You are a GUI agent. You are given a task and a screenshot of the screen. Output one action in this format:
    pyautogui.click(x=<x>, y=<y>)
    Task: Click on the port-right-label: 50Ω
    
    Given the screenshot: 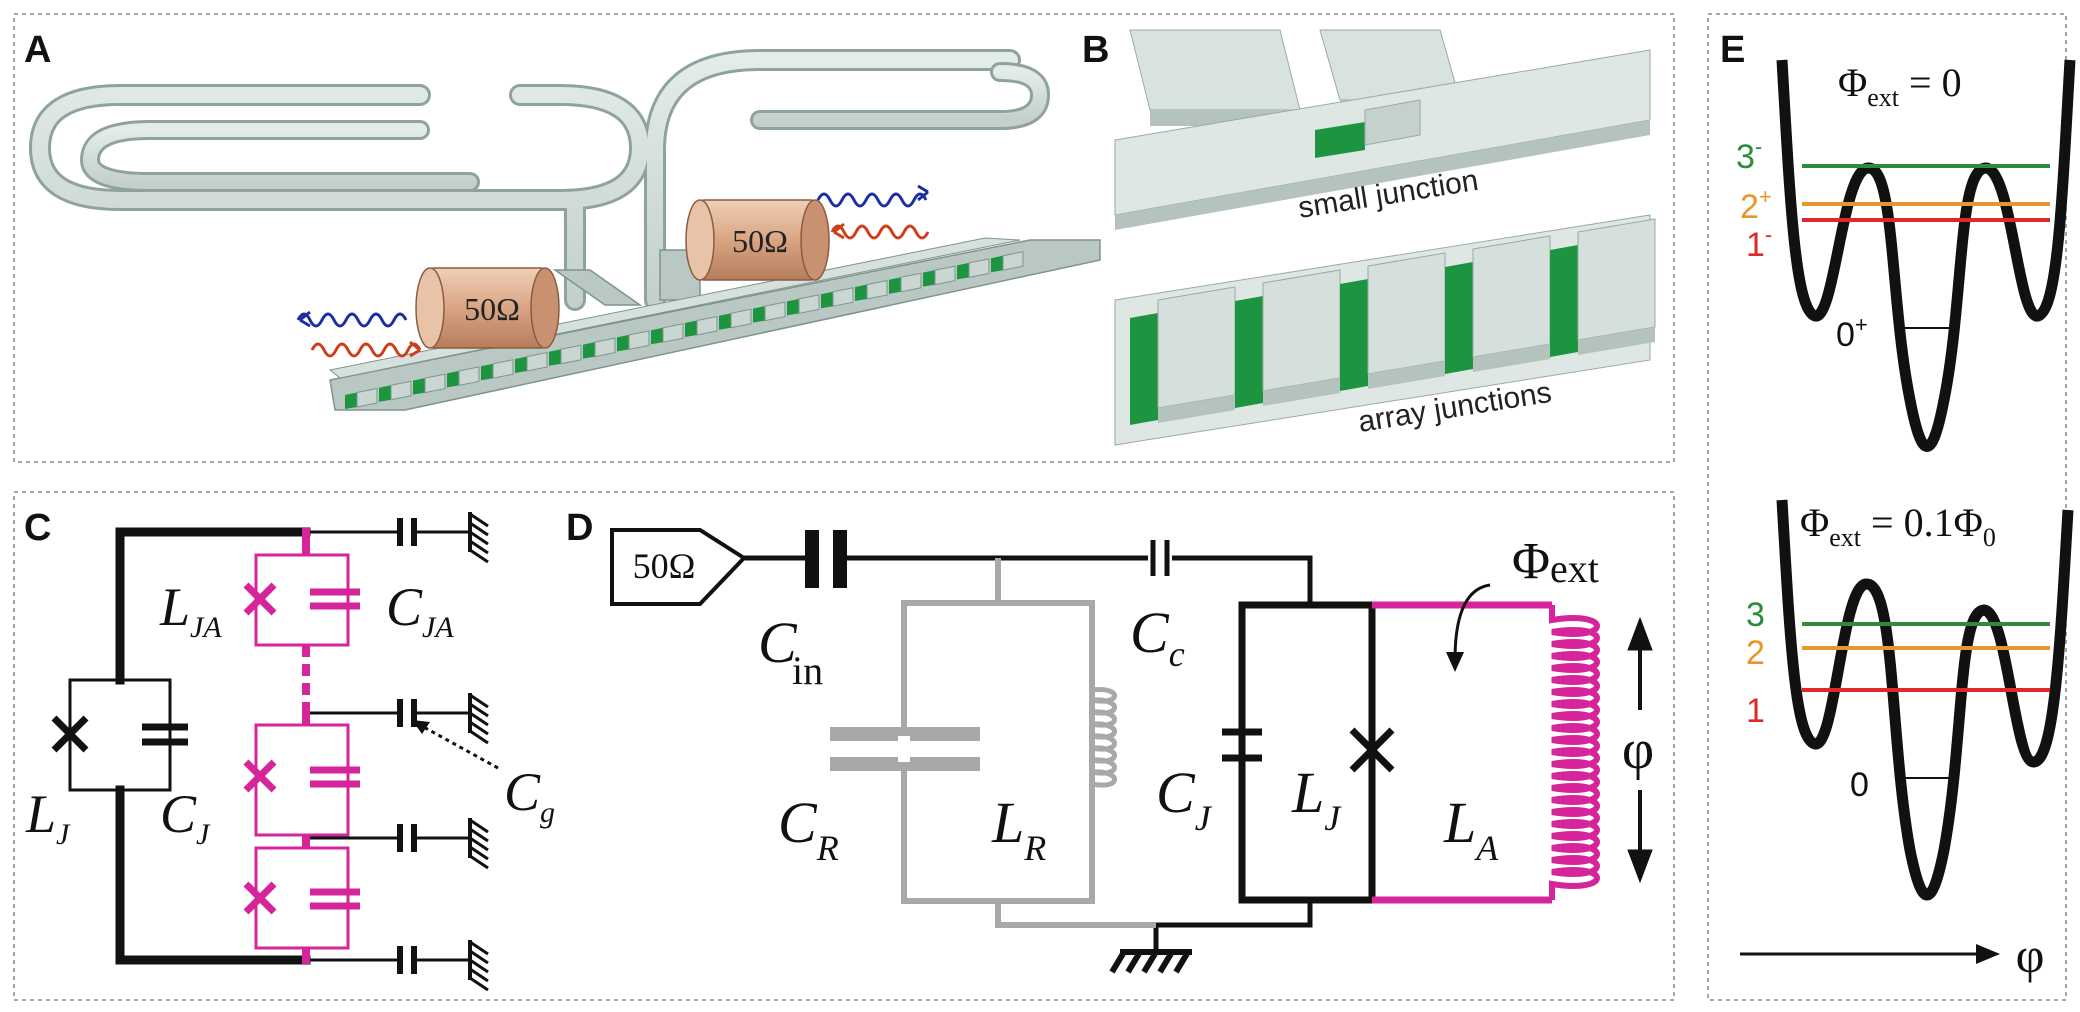 What is the action you would take?
    pyautogui.click(x=760, y=241)
    